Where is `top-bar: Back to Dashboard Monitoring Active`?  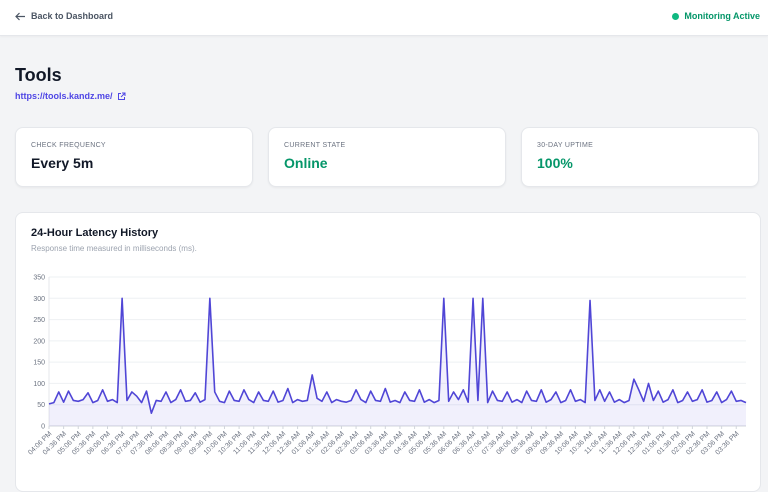
top-bar: Back to Dashboard Monitoring Active is located at coordinates (384, 18).